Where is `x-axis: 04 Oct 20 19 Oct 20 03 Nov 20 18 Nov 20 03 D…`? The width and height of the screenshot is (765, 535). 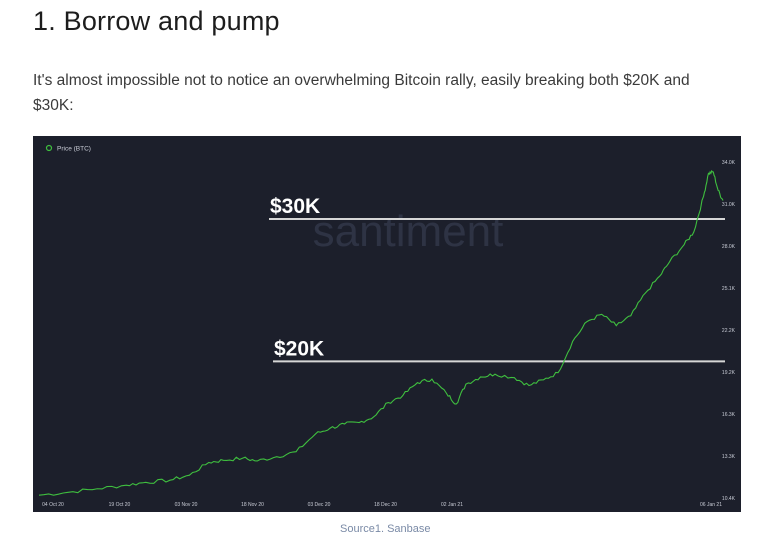
x-axis: 04 Oct 20 19 Oct 20 03 Nov 20 18 Nov 20 03 D… is located at coordinates (382, 505).